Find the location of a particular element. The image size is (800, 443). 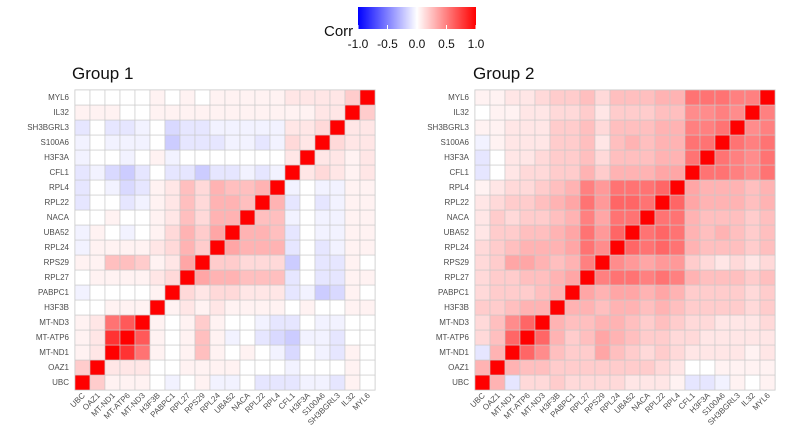

legend-tick-label: 0.0 is located at coordinates (417, 44).